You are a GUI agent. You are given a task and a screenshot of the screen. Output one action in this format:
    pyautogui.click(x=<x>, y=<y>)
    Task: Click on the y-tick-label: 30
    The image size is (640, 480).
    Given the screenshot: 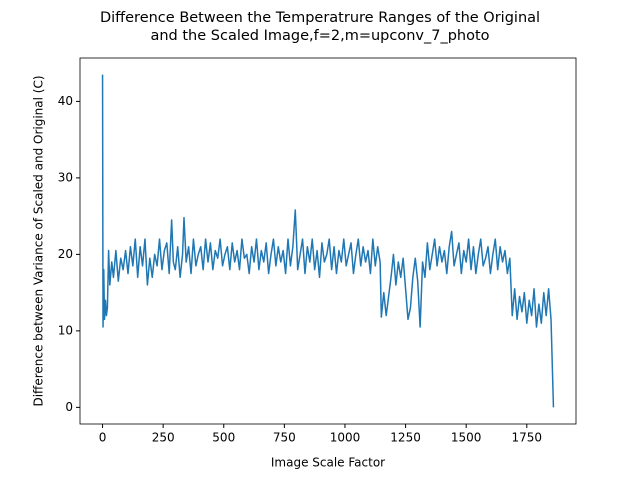 What is the action you would take?
    pyautogui.click(x=65, y=177)
    